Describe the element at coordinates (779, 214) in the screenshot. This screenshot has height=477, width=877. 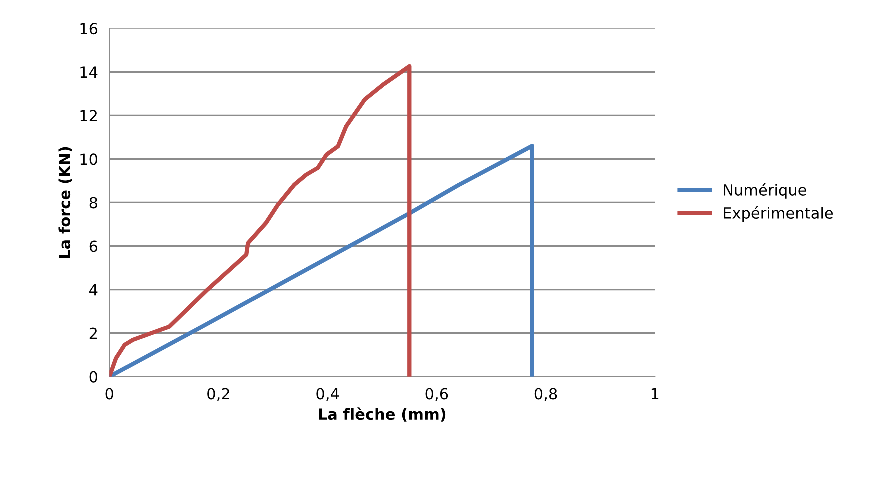
I see `legend-label: Expérimentale` at that location.